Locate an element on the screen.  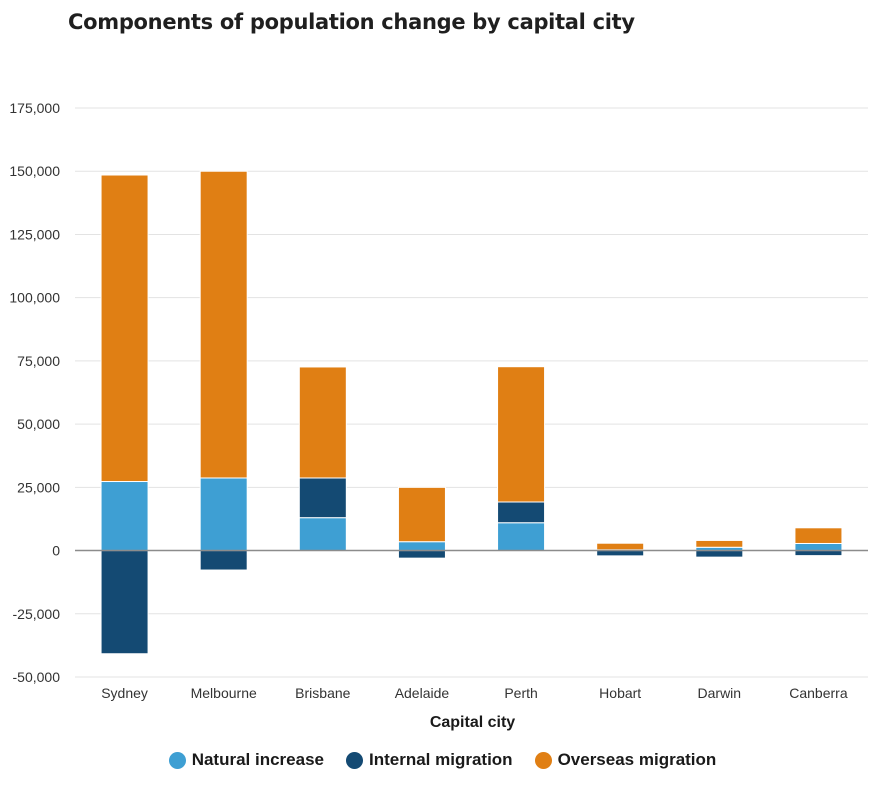
y-tick-label: 0 is located at coordinates (56, 551).